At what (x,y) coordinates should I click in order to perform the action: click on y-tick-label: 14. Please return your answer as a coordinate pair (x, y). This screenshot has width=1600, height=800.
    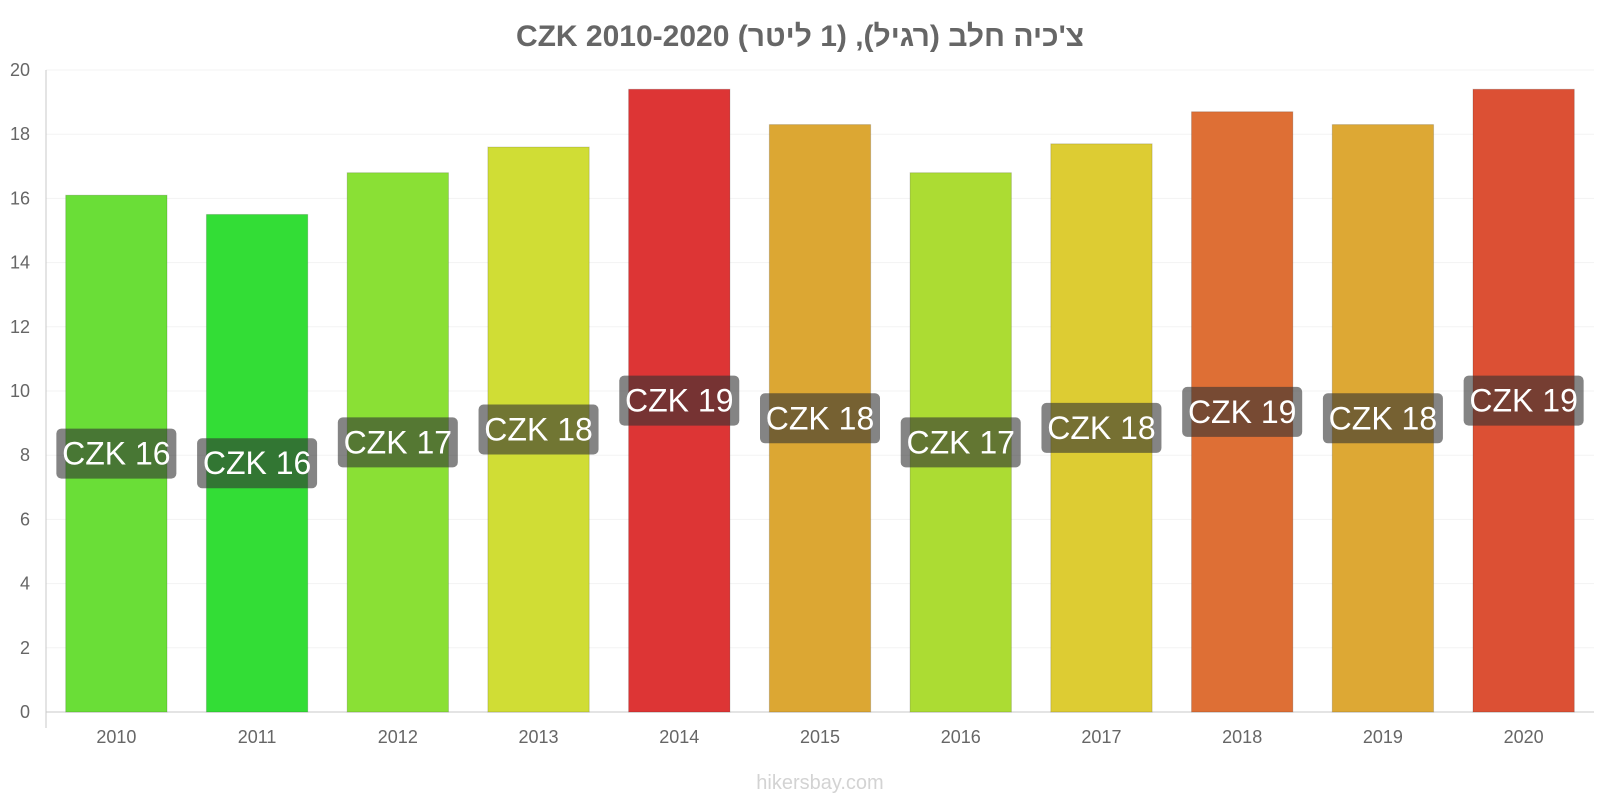
    Looking at the image, I should click on (20, 263).